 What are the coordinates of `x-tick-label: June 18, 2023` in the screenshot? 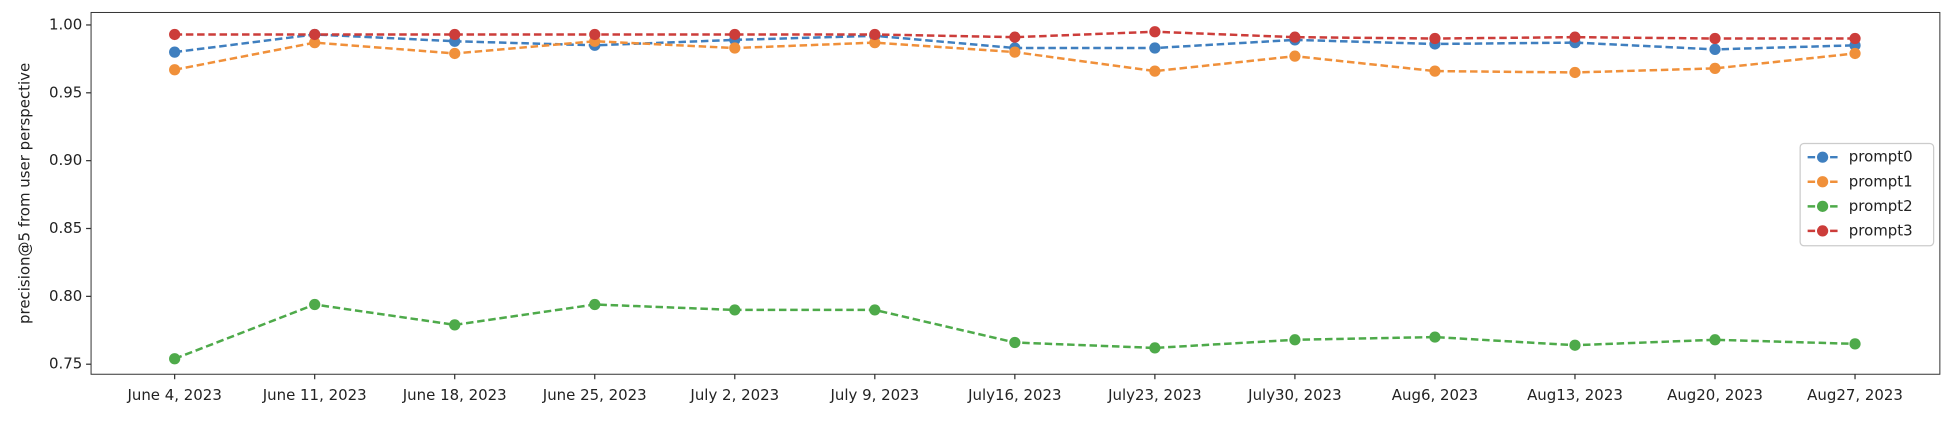 It's located at (454, 395).